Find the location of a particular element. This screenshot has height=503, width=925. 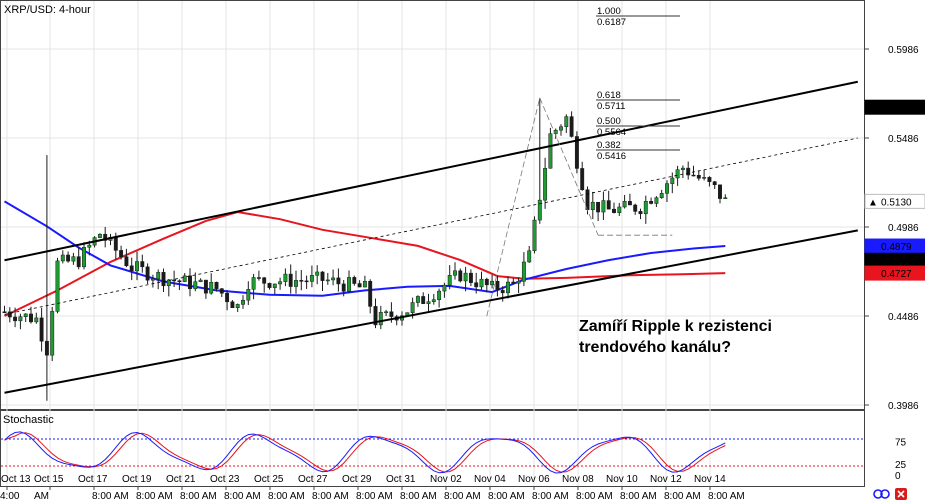

stochastic-tick-label: 25 is located at coordinates (901, 465).